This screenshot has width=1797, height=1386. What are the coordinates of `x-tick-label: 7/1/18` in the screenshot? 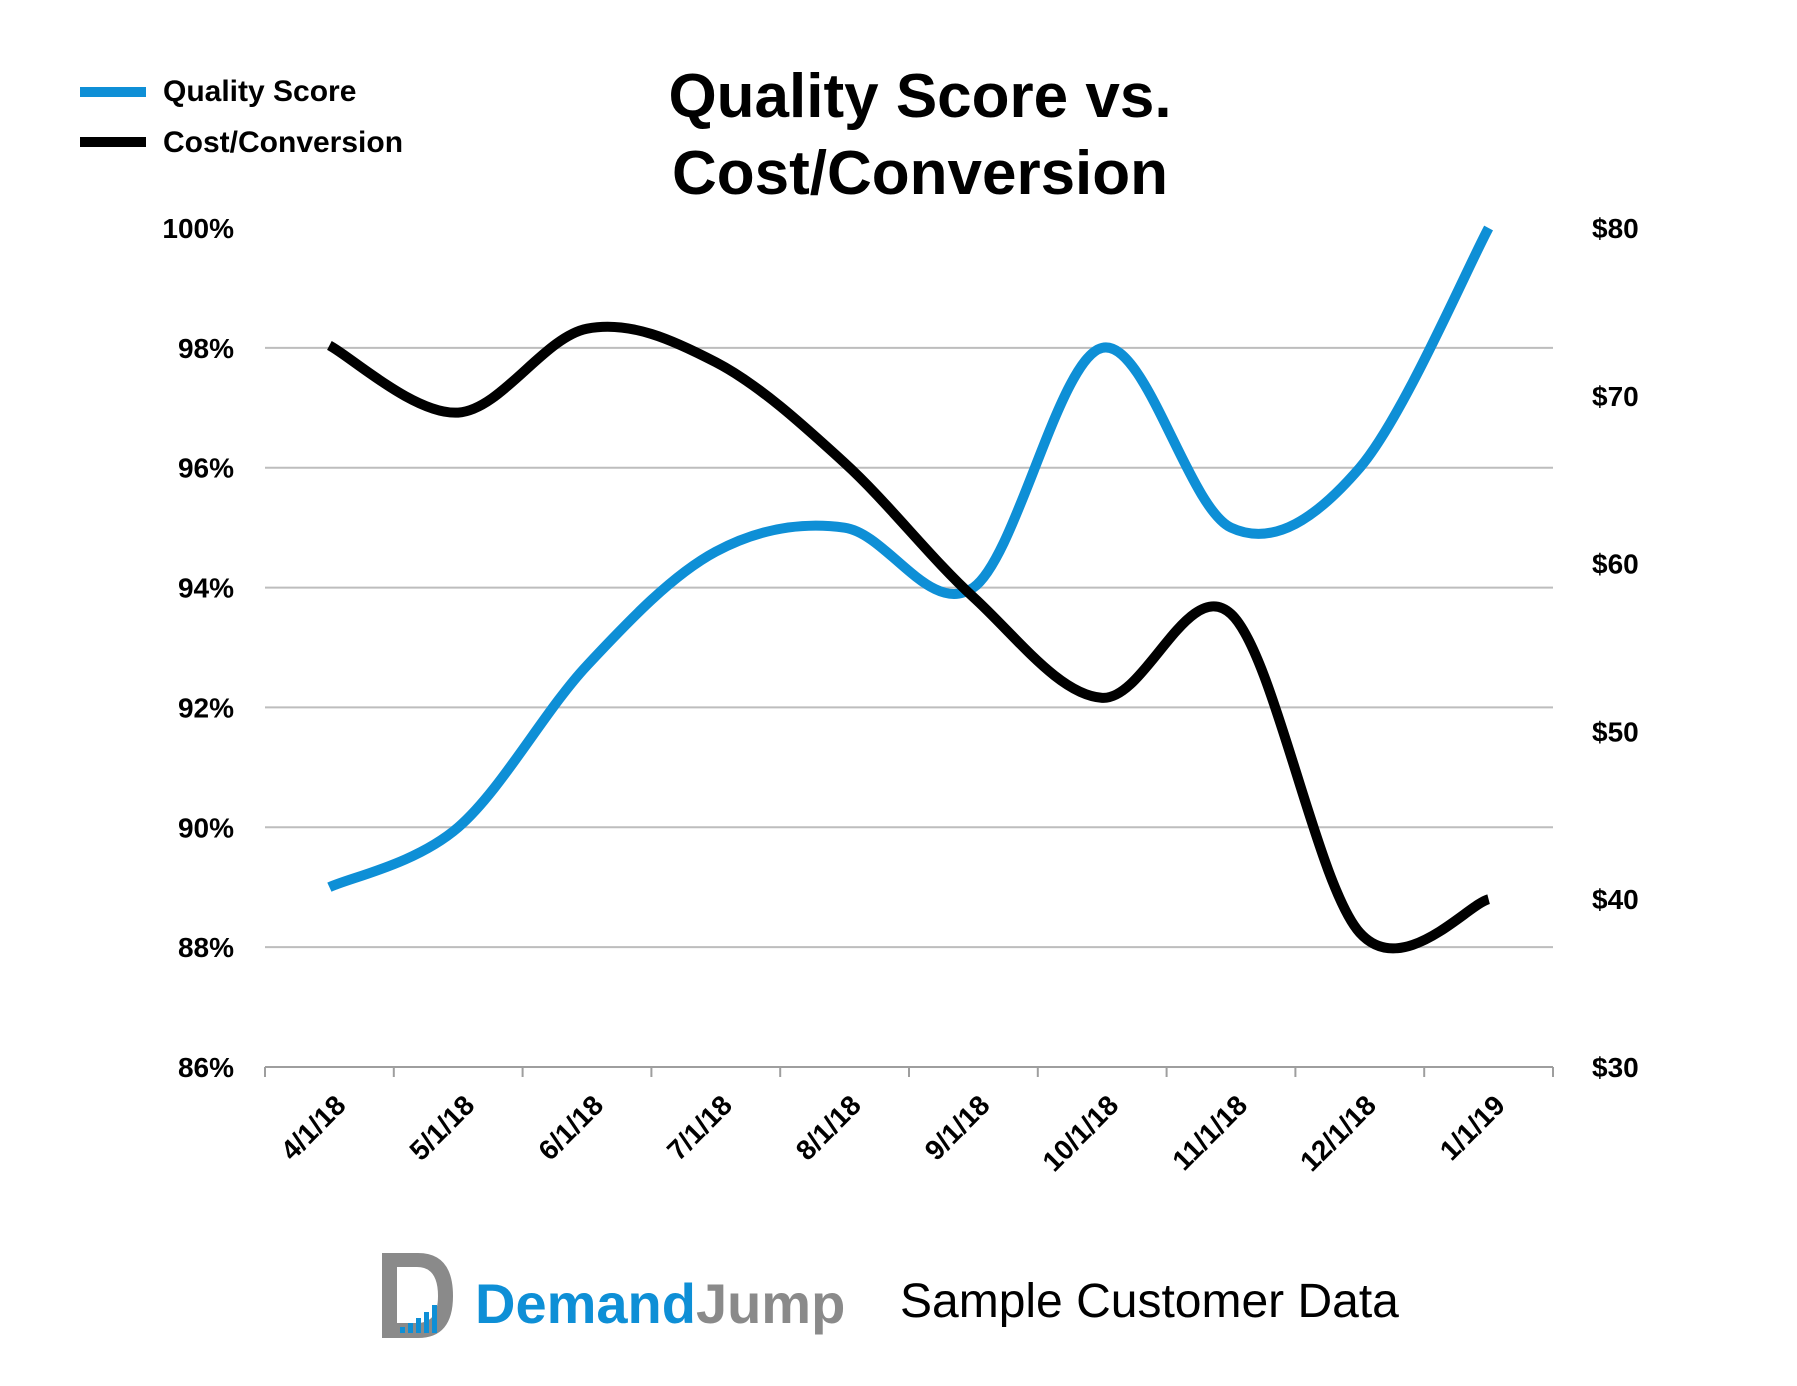 It's located at (699, 1127).